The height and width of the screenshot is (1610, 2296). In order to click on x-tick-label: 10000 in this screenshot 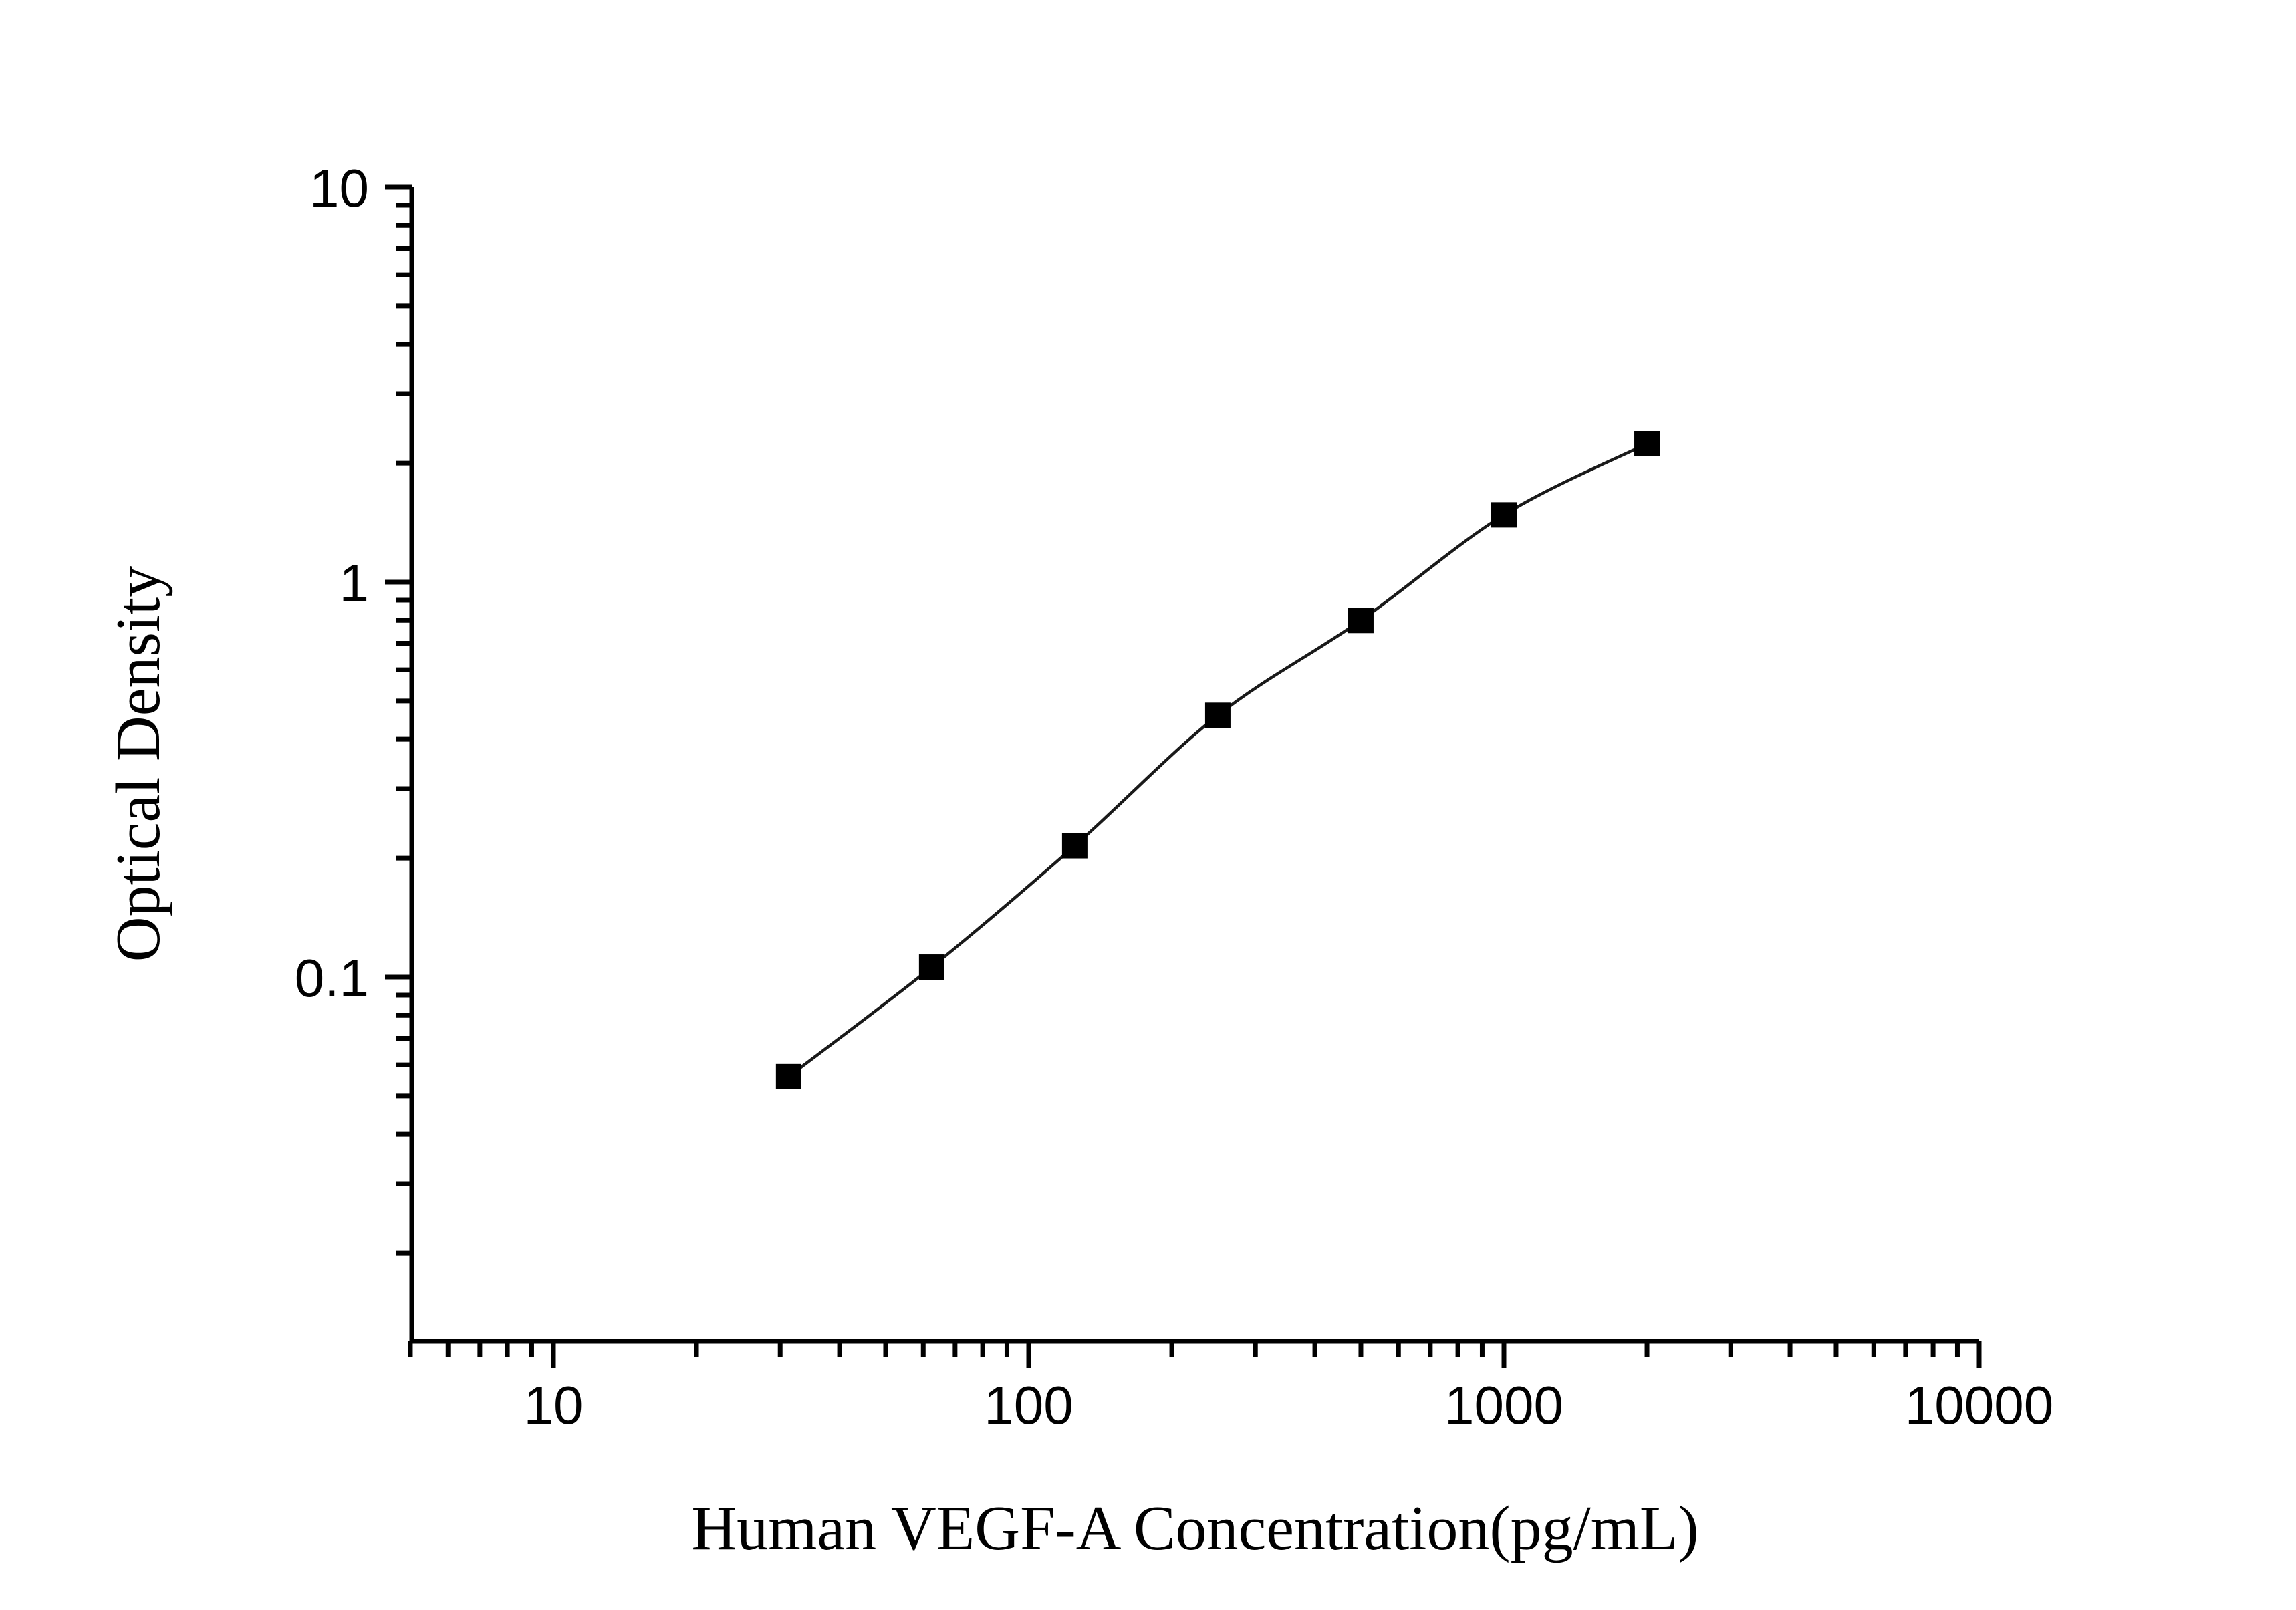, I will do `click(1979, 1405)`.